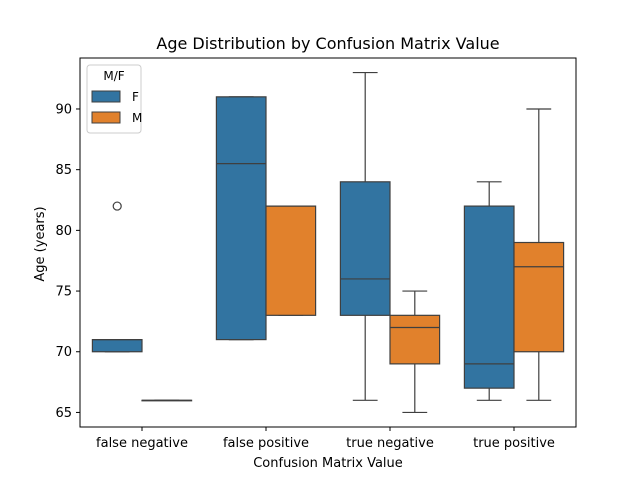  What do you see at coordinates (63, 109) in the screenshot?
I see `y-tick-label: 90` at bounding box center [63, 109].